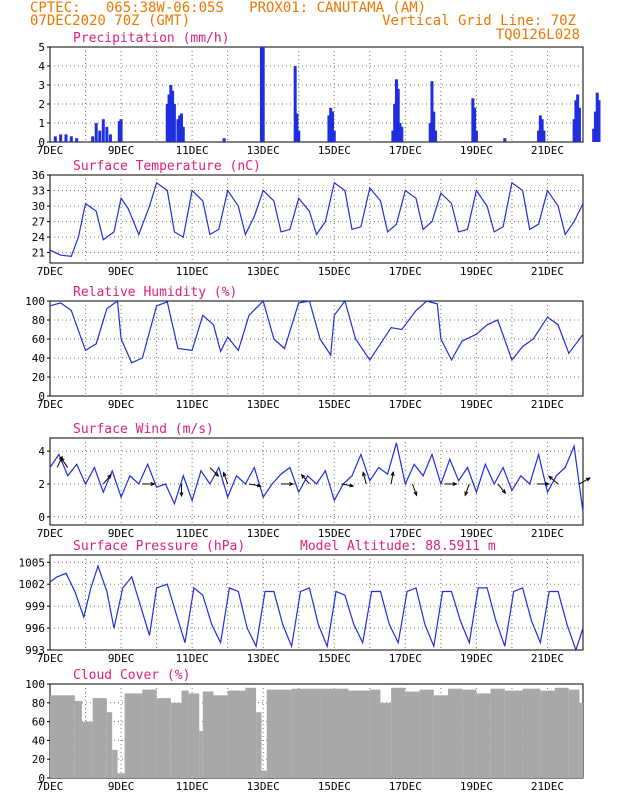  What do you see at coordinates (38, 339) in the screenshot?
I see `y-tick-label: 60` at bounding box center [38, 339].